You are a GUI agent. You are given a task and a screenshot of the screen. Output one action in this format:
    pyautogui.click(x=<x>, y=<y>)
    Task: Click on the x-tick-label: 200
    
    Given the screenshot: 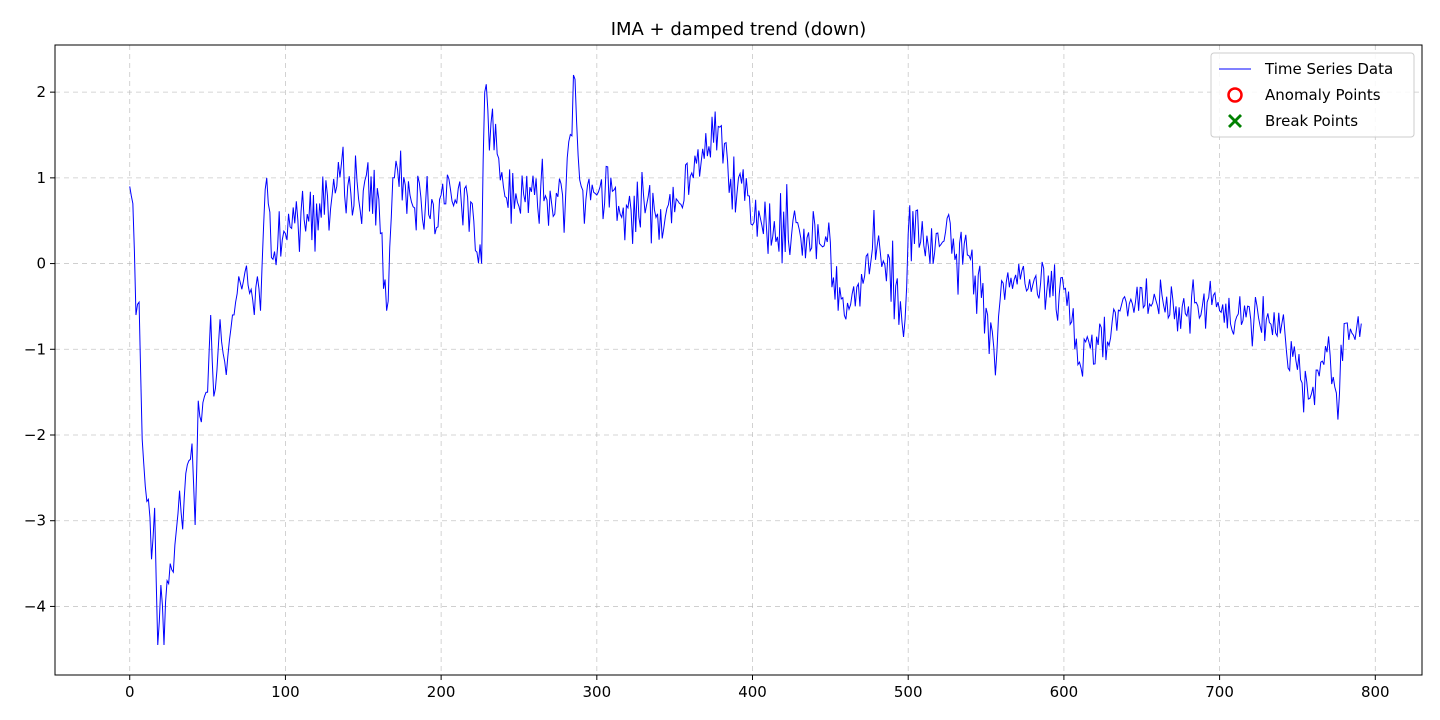 What is the action you would take?
    pyautogui.click(x=441, y=692)
    